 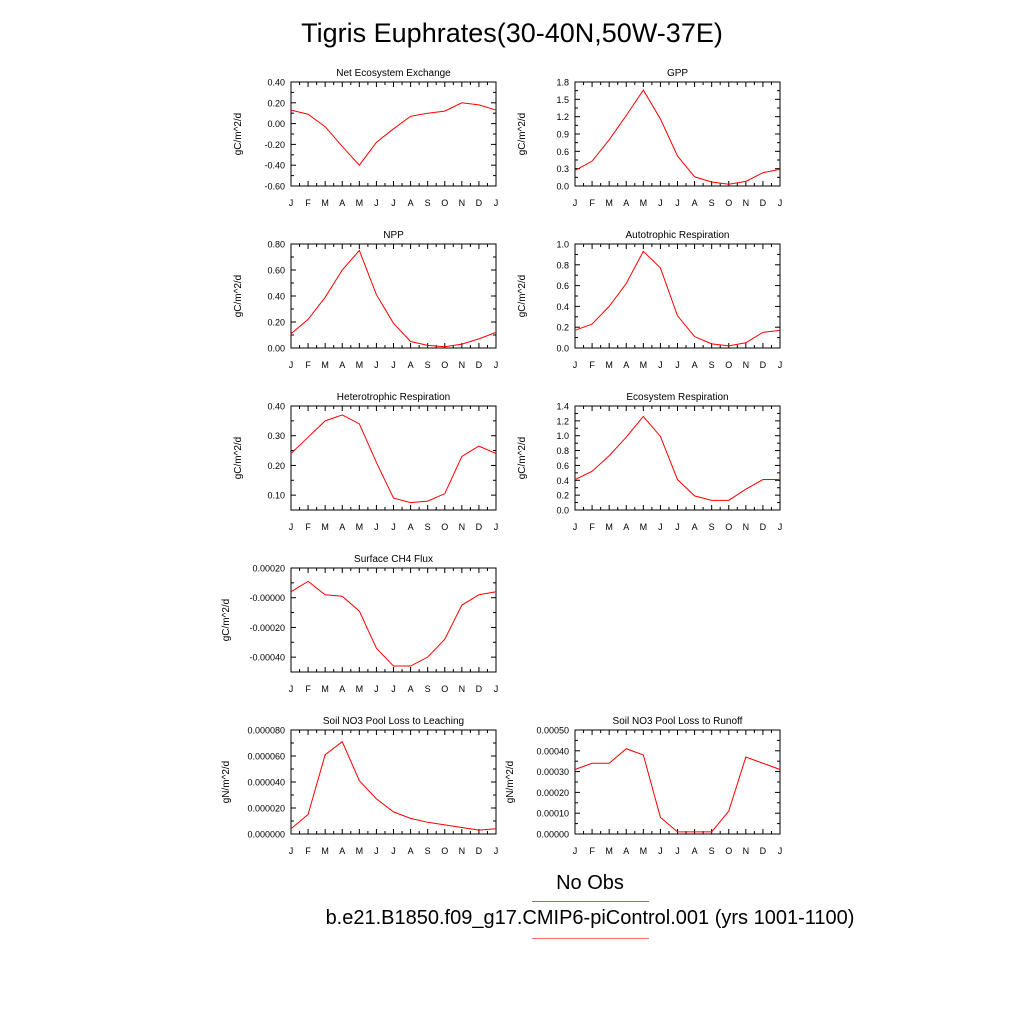 I want to click on legend-model-line, so click(x=590, y=938).